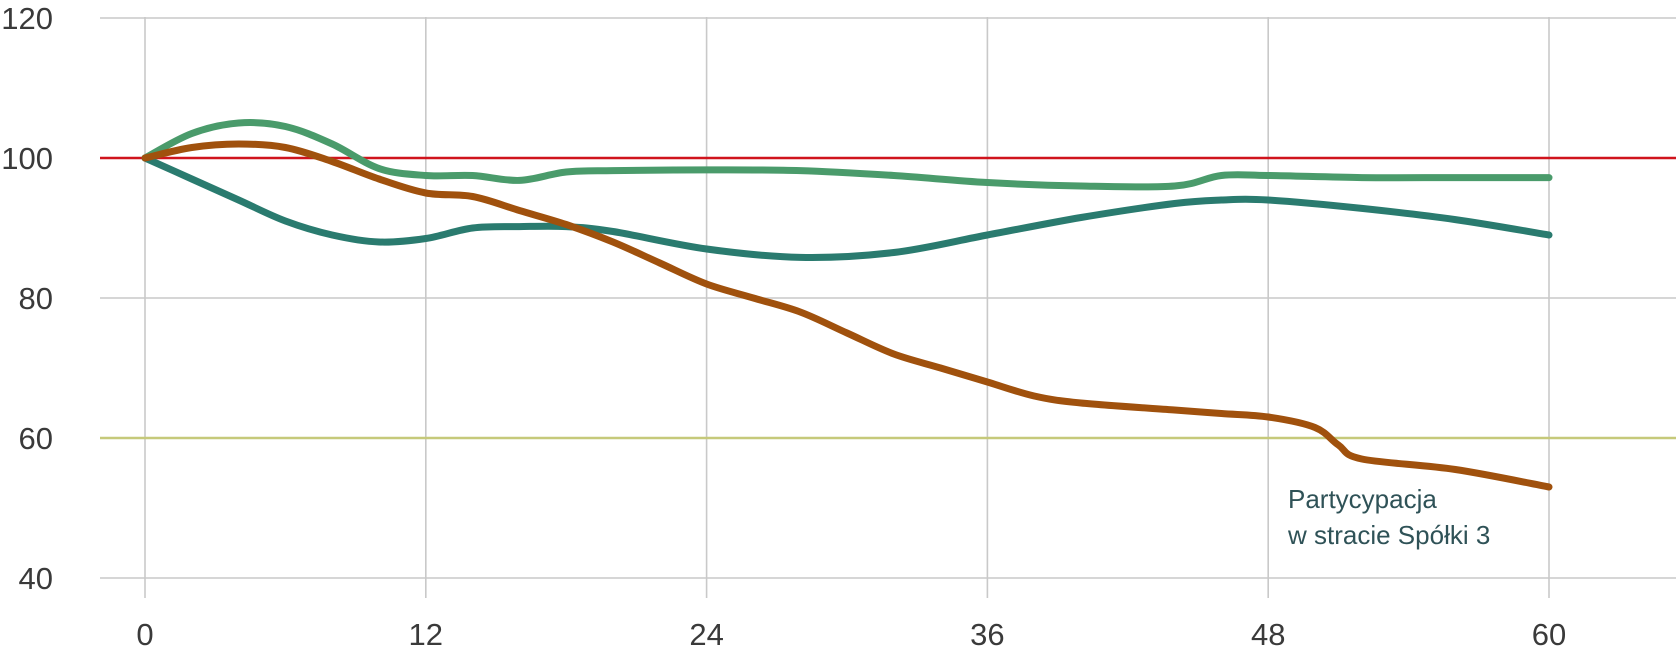  What do you see at coordinates (1549, 634) in the screenshot?
I see `x-tick-label-60: 60` at bounding box center [1549, 634].